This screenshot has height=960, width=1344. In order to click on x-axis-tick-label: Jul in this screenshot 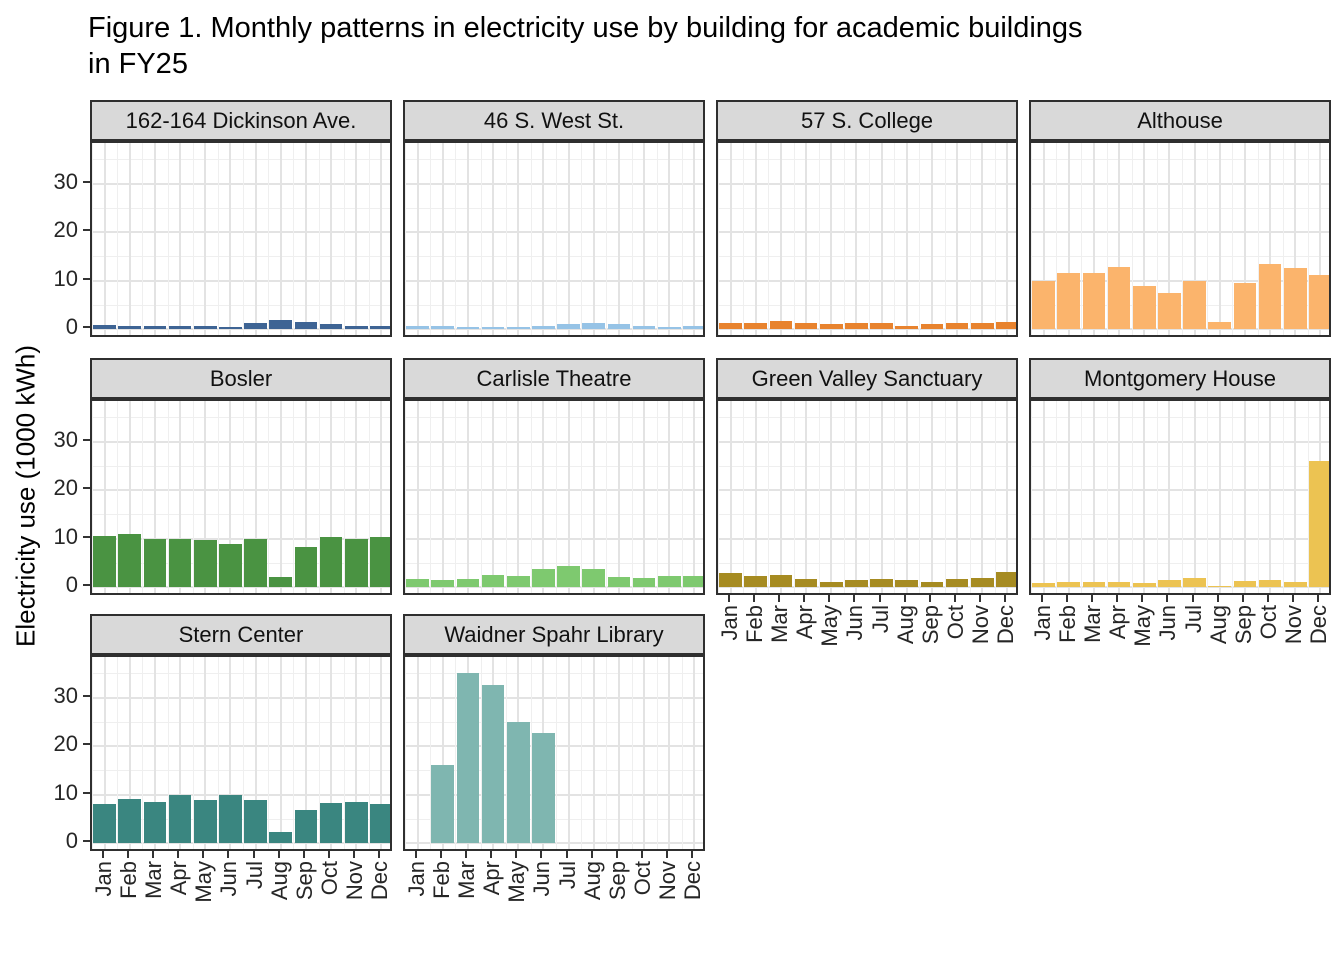, I will do `click(880, 635)`.